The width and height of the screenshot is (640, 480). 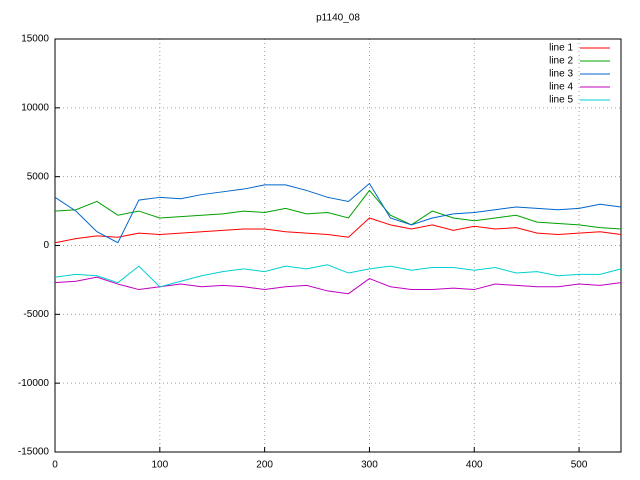 I want to click on x-tick-label: 300, so click(x=369, y=465).